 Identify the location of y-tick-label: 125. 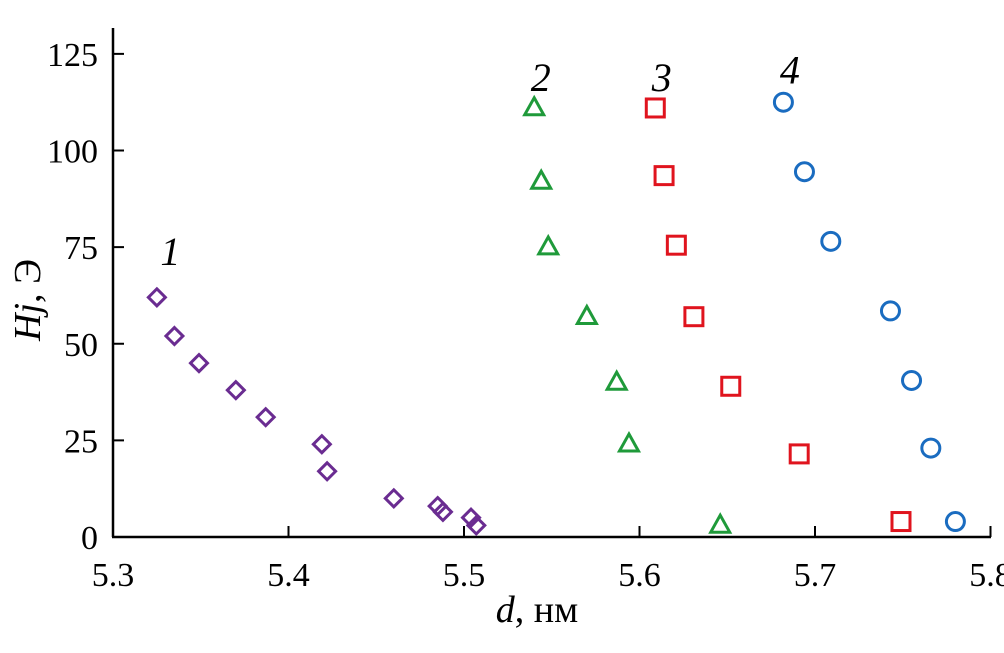
(72, 55).